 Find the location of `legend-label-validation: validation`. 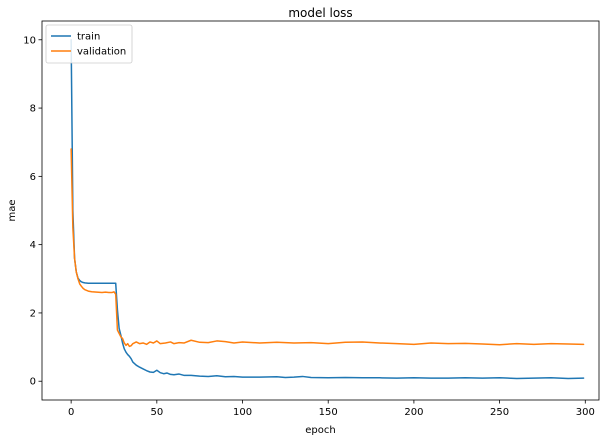

legend-label-validation: validation is located at coordinates (101, 52).